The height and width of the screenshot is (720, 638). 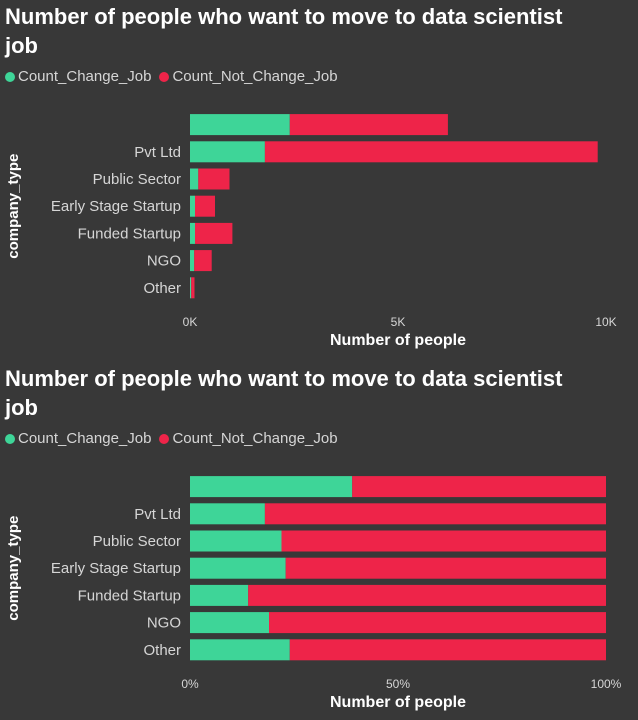 I want to click on x-tick-label: 50%, so click(x=398, y=684).